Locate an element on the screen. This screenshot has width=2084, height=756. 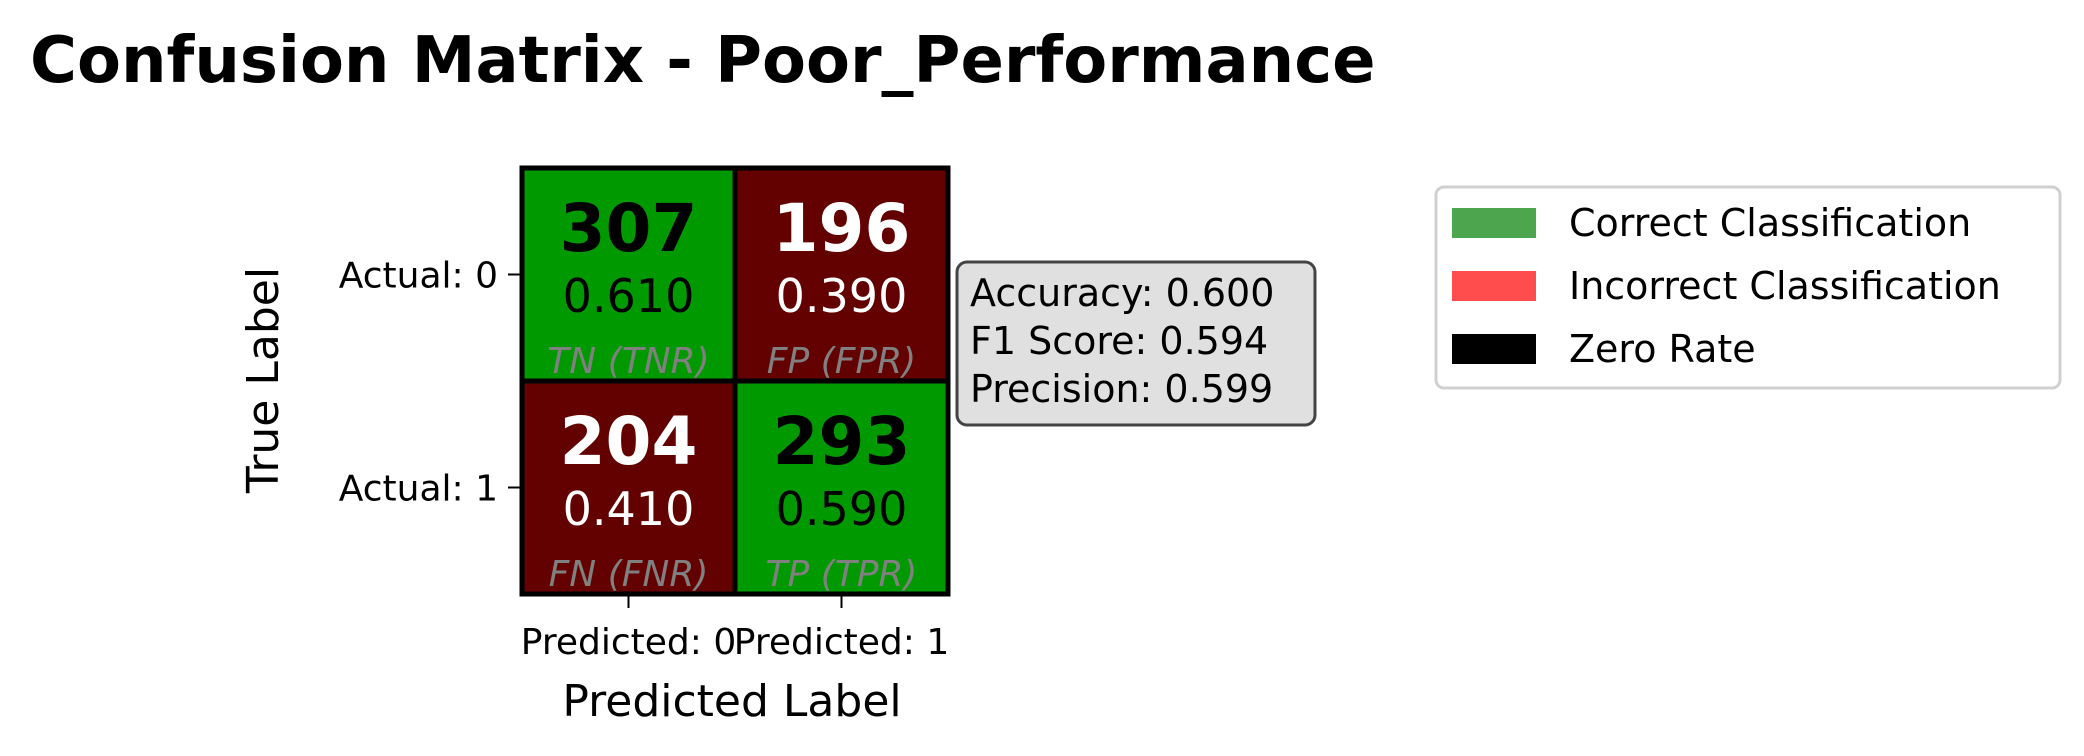
x-tick-label: Predicted: 1 is located at coordinates (841, 642).